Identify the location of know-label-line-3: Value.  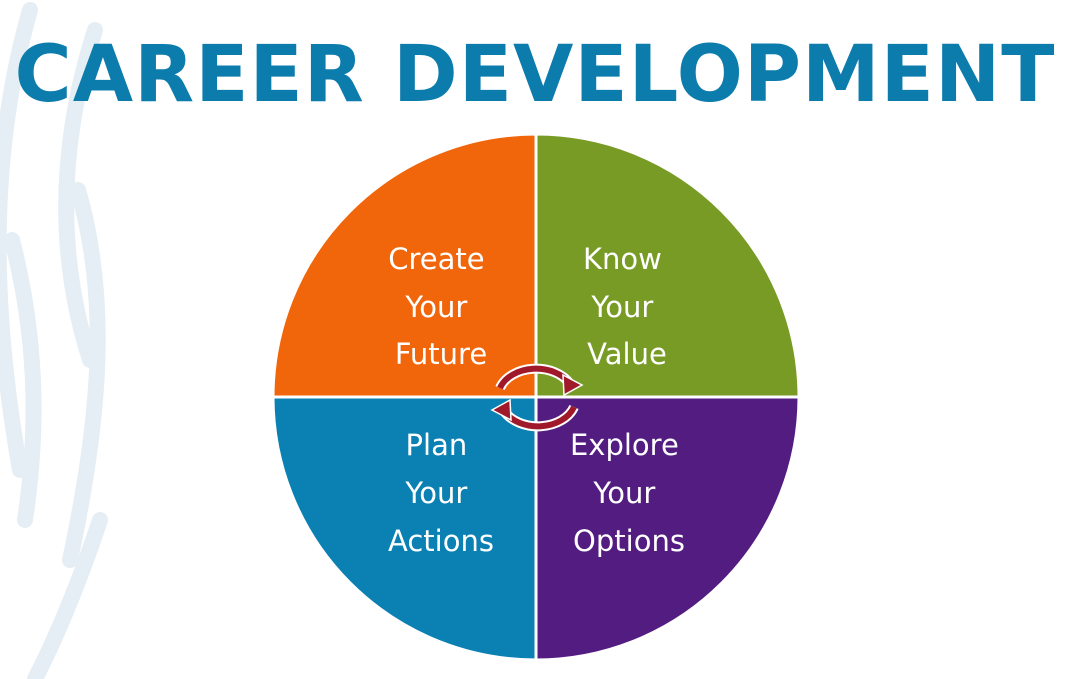
(627, 354).